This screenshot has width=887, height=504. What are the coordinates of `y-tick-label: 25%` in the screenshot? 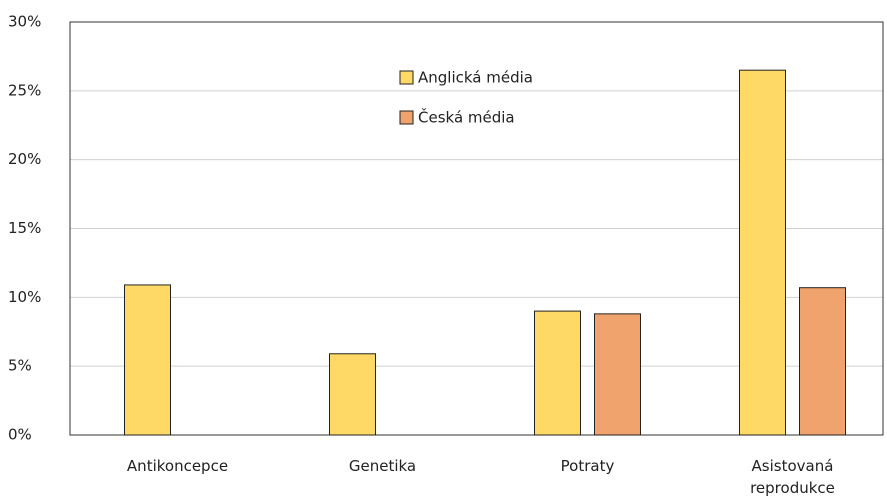 It's located at (24, 90).